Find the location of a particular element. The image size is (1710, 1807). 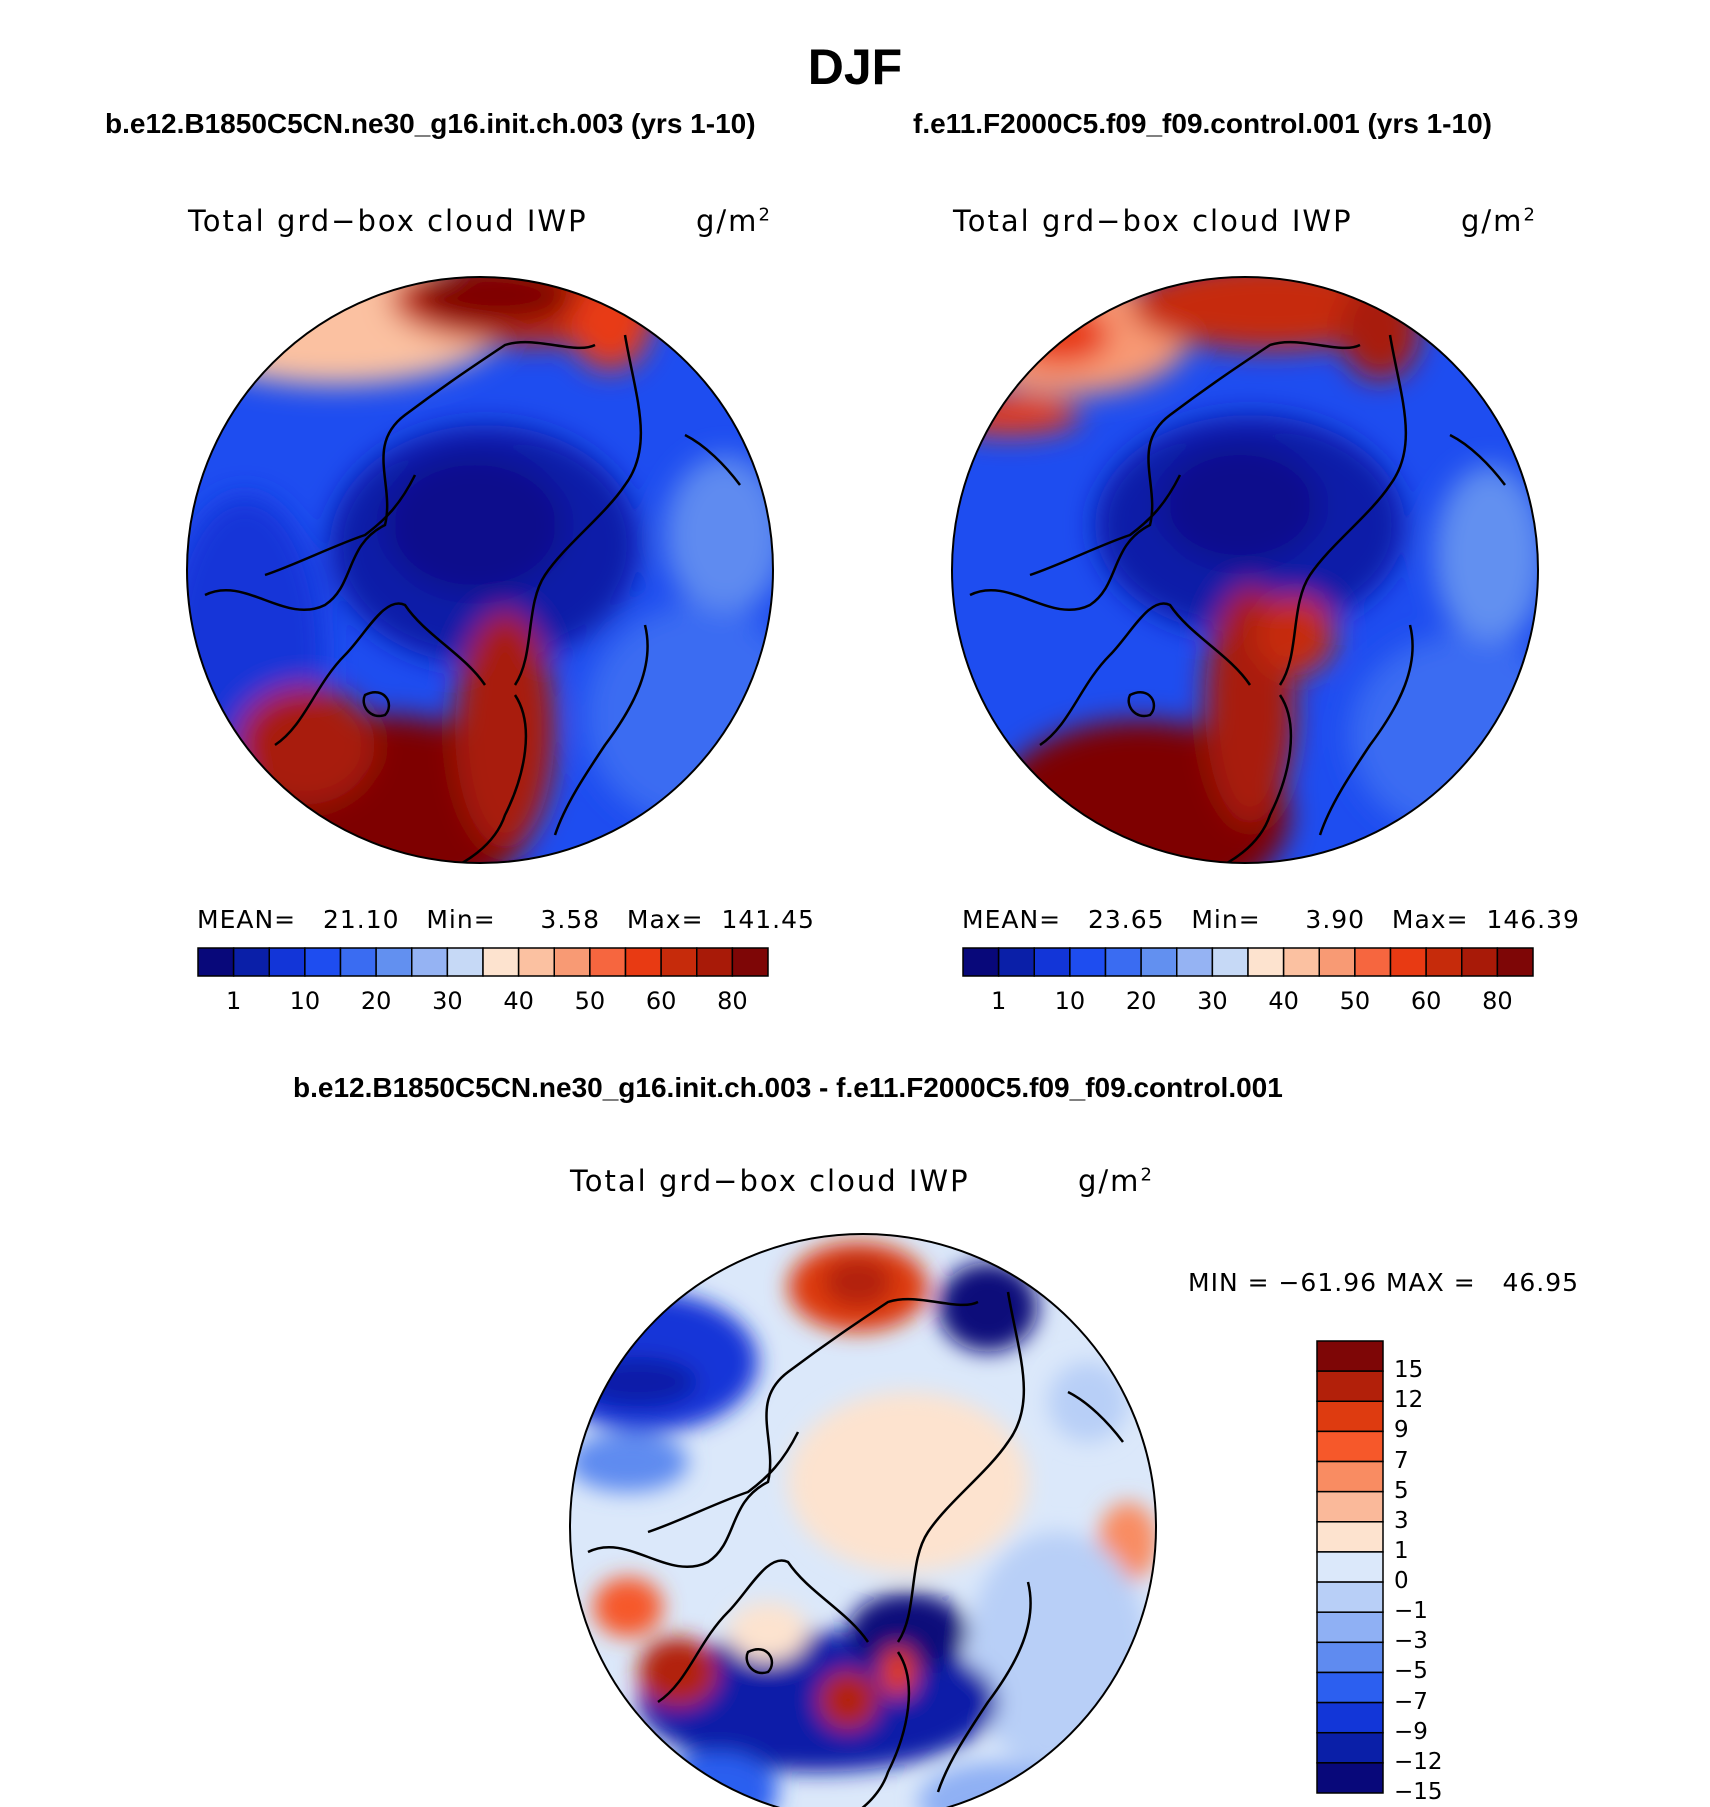

diff-colorbar-tick-label: 1 is located at coordinates (1401, 1550).